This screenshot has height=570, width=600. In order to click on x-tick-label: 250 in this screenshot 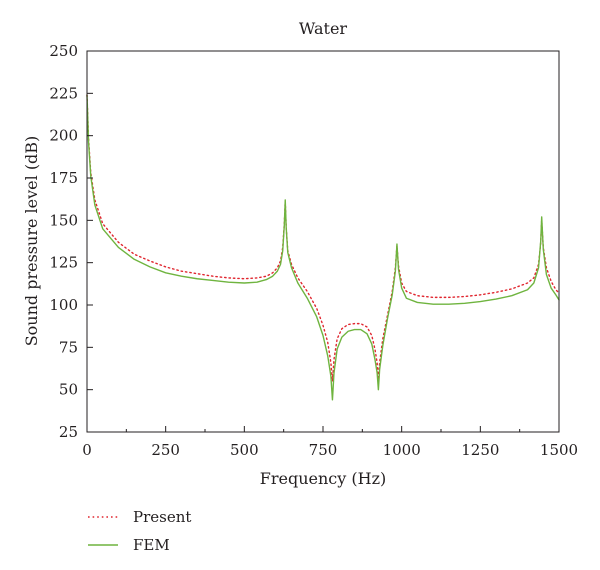, I will do `click(165, 450)`.